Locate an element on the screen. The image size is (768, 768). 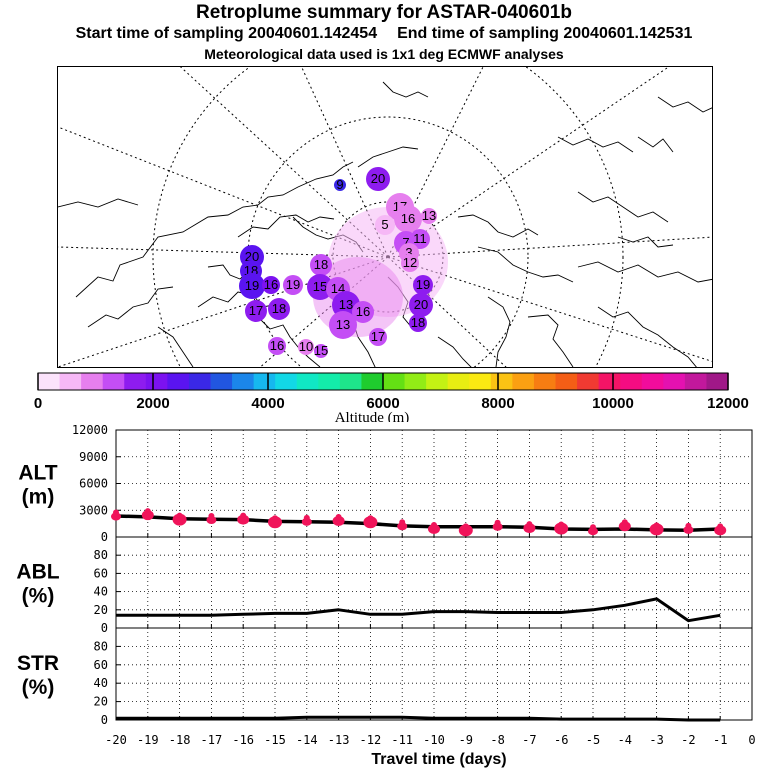
panel-label: ALT is located at coordinates (37, 473).